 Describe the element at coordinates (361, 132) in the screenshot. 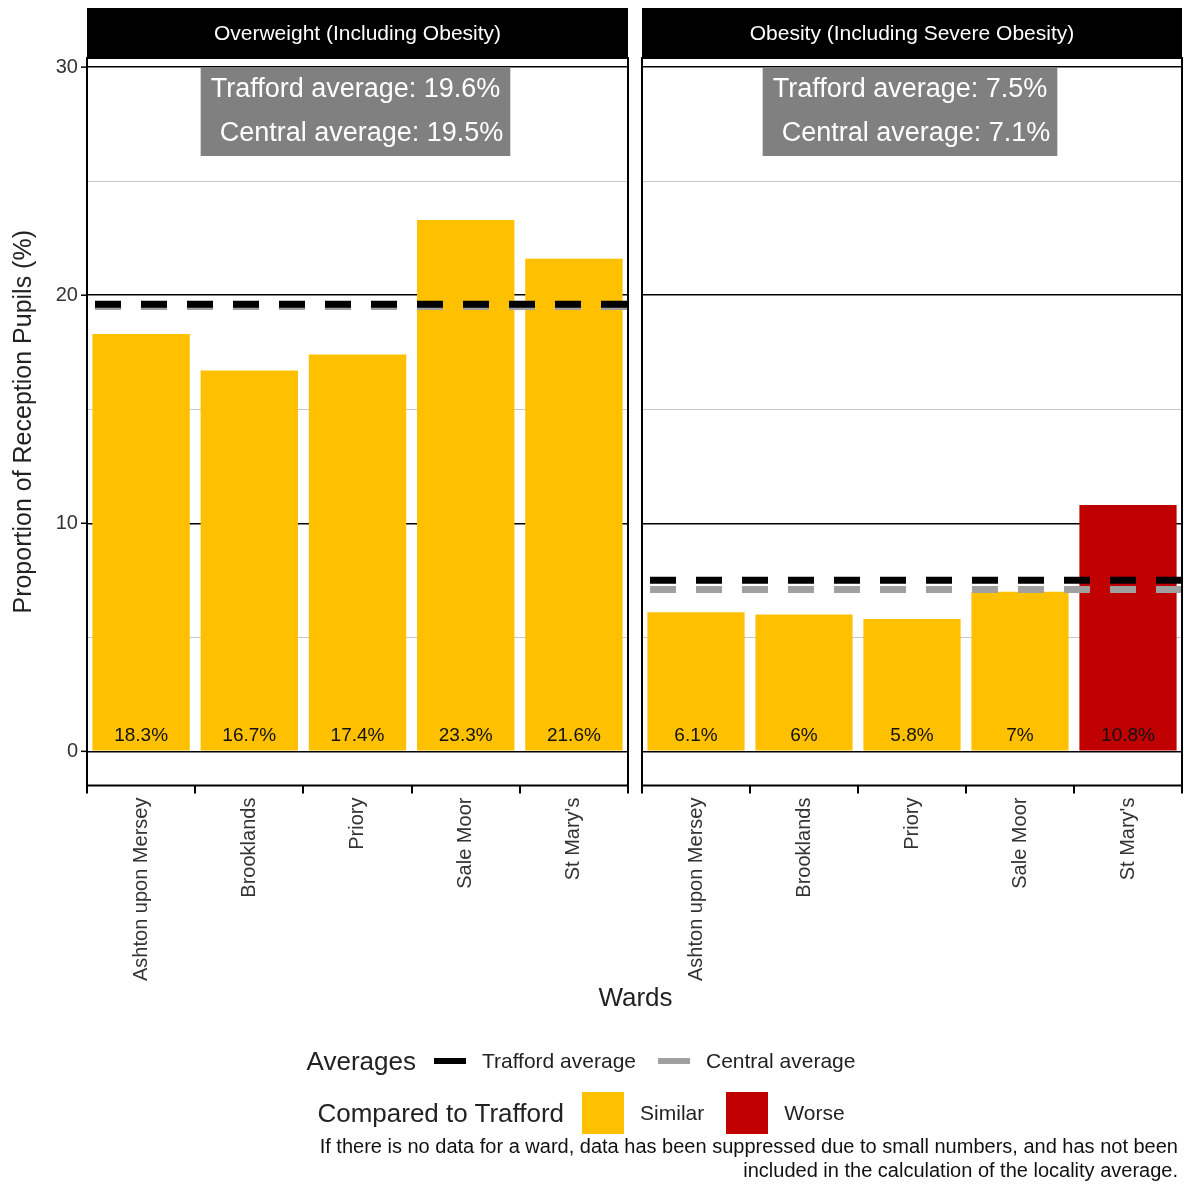

I see `annotation: Central average: 19.5%` at that location.